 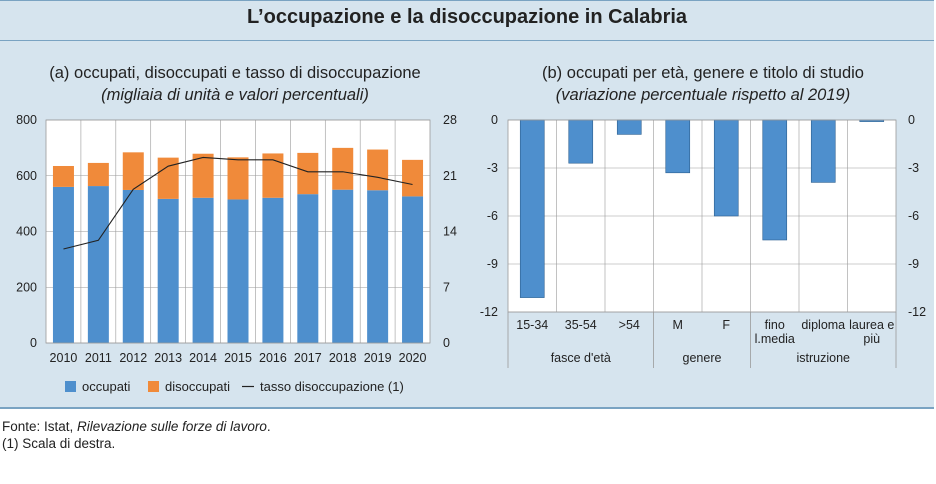 I want to click on y-right-tick-label: 7, so click(x=446, y=287).